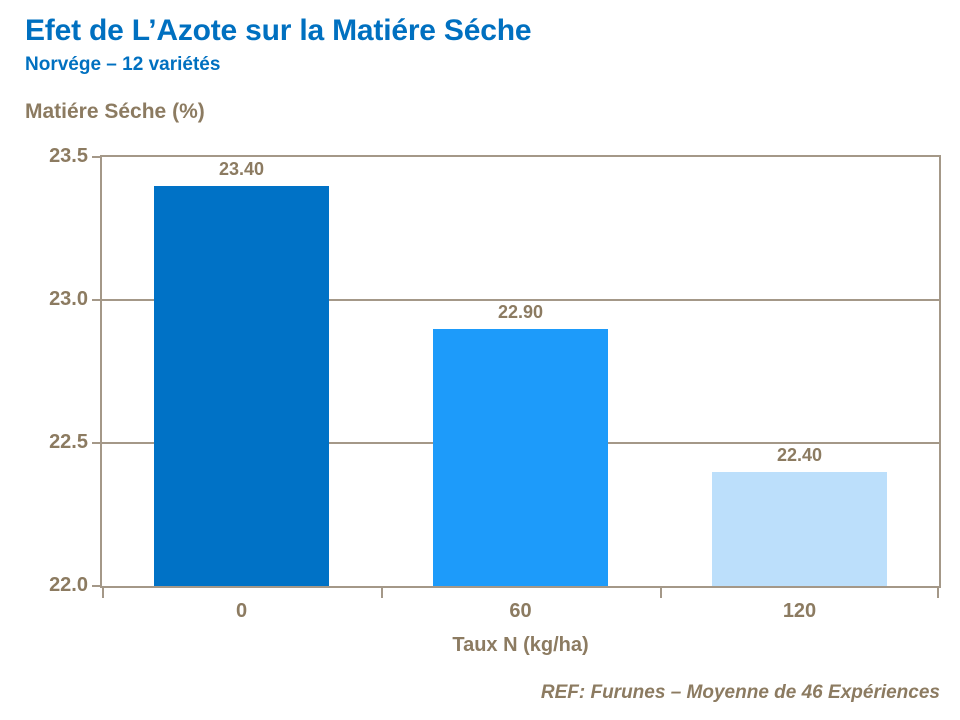 Image resolution: width=960 pixels, height=720 pixels. I want to click on reference-text: REF: Furunes – Moyenne de 46 Expériences, so click(740, 692).